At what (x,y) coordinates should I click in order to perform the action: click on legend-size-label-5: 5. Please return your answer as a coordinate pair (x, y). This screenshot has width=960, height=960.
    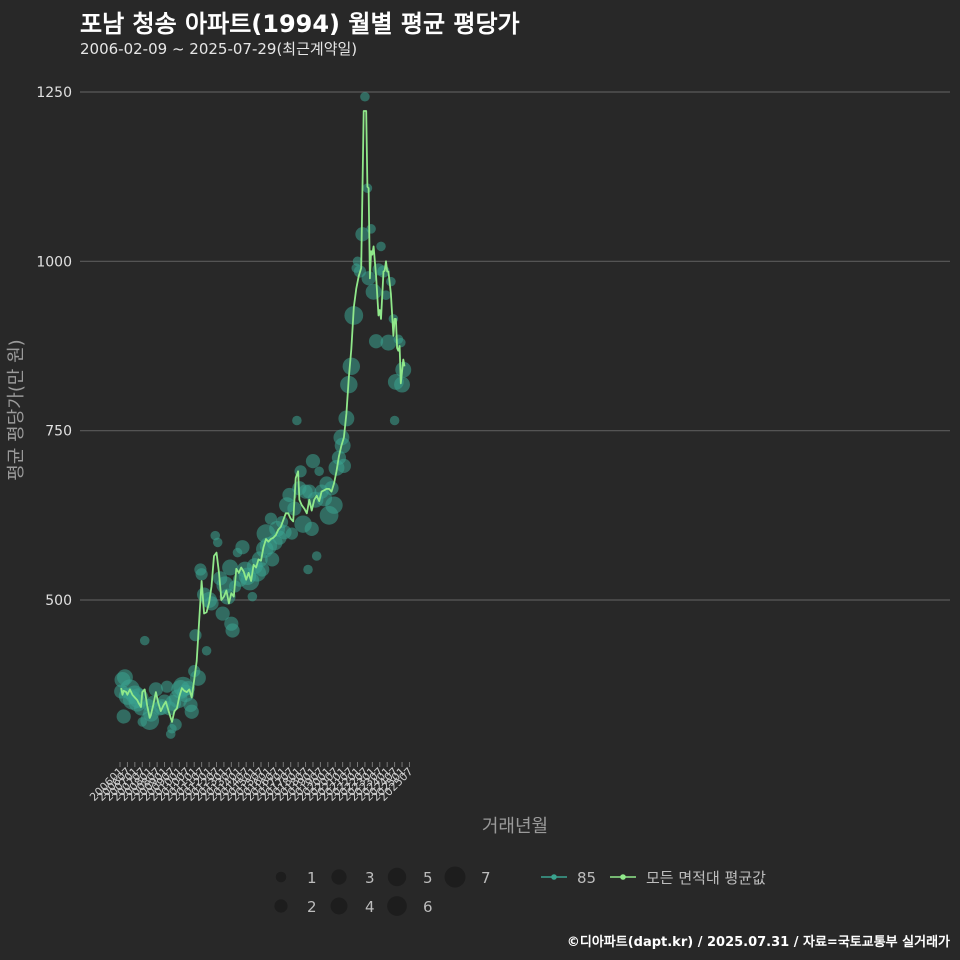
    Looking at the image, I should click on (428, 878).